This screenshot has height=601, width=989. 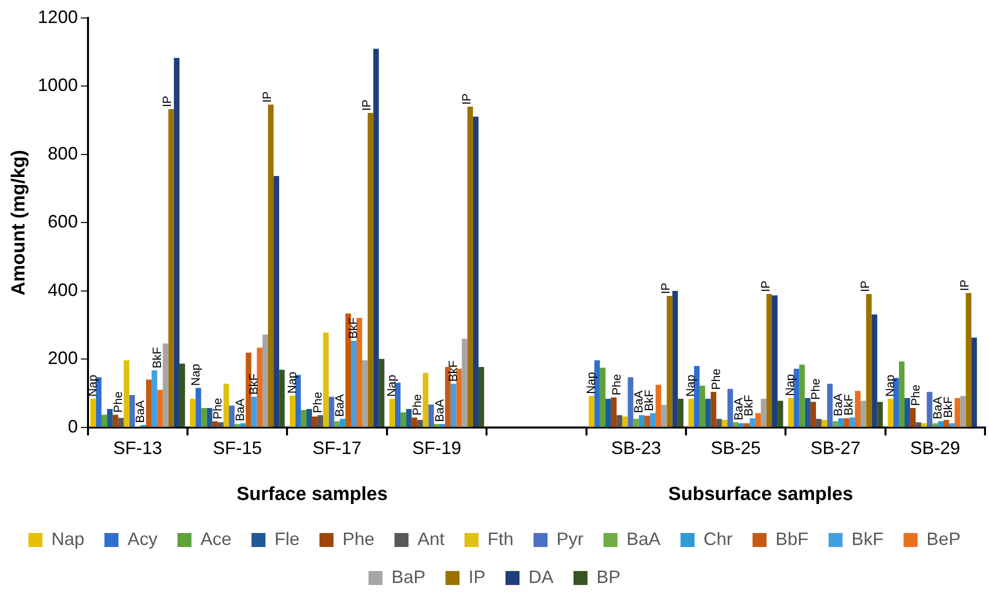 I want to click on legend-label: Ace, so click(x=216, y=538).